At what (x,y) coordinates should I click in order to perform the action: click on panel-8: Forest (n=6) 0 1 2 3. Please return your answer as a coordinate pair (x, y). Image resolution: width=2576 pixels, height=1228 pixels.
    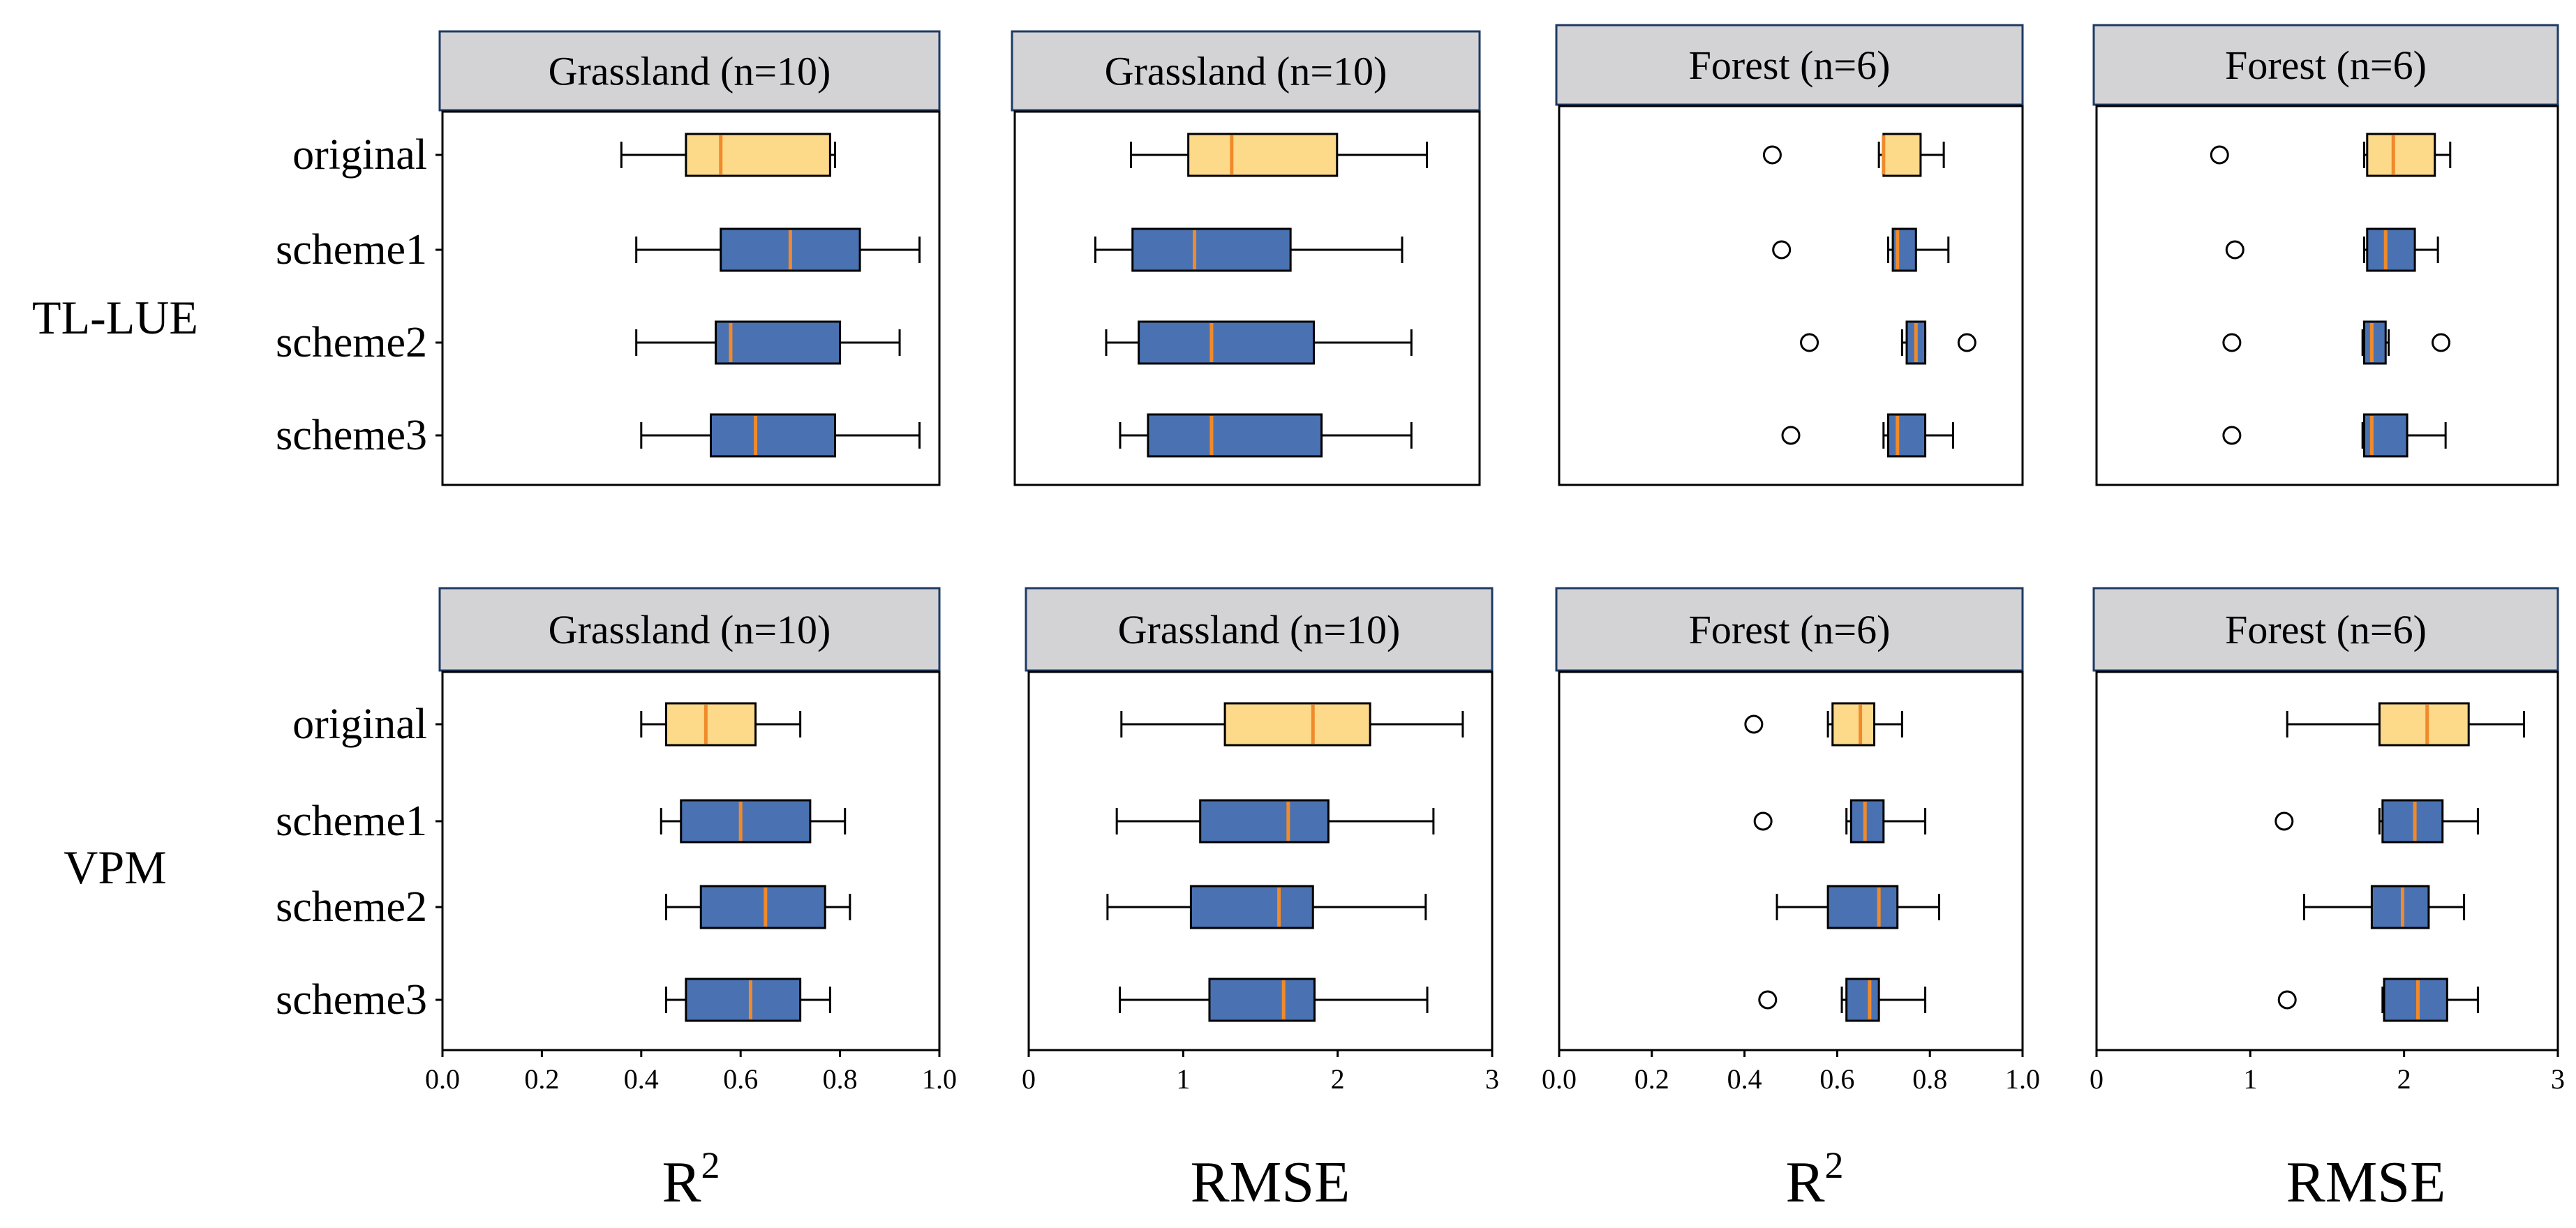
    Looking at the image, I should click on (2327, 841).